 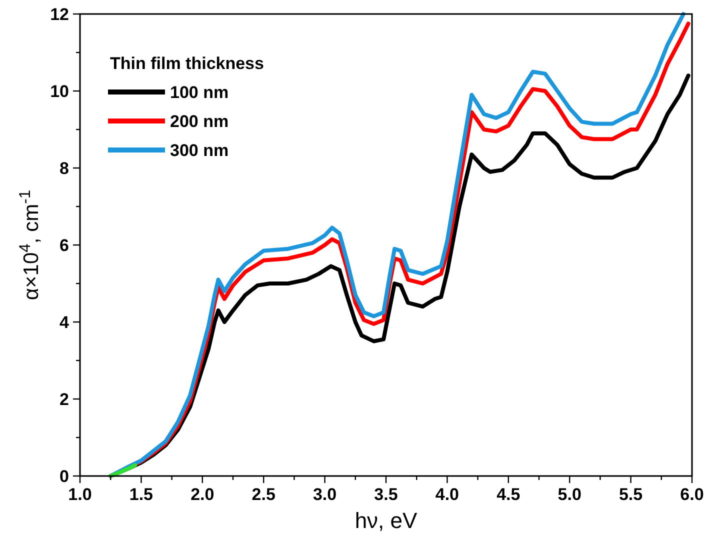 I want to click on legend-label: 200 nm, so click(x=199, y=121).